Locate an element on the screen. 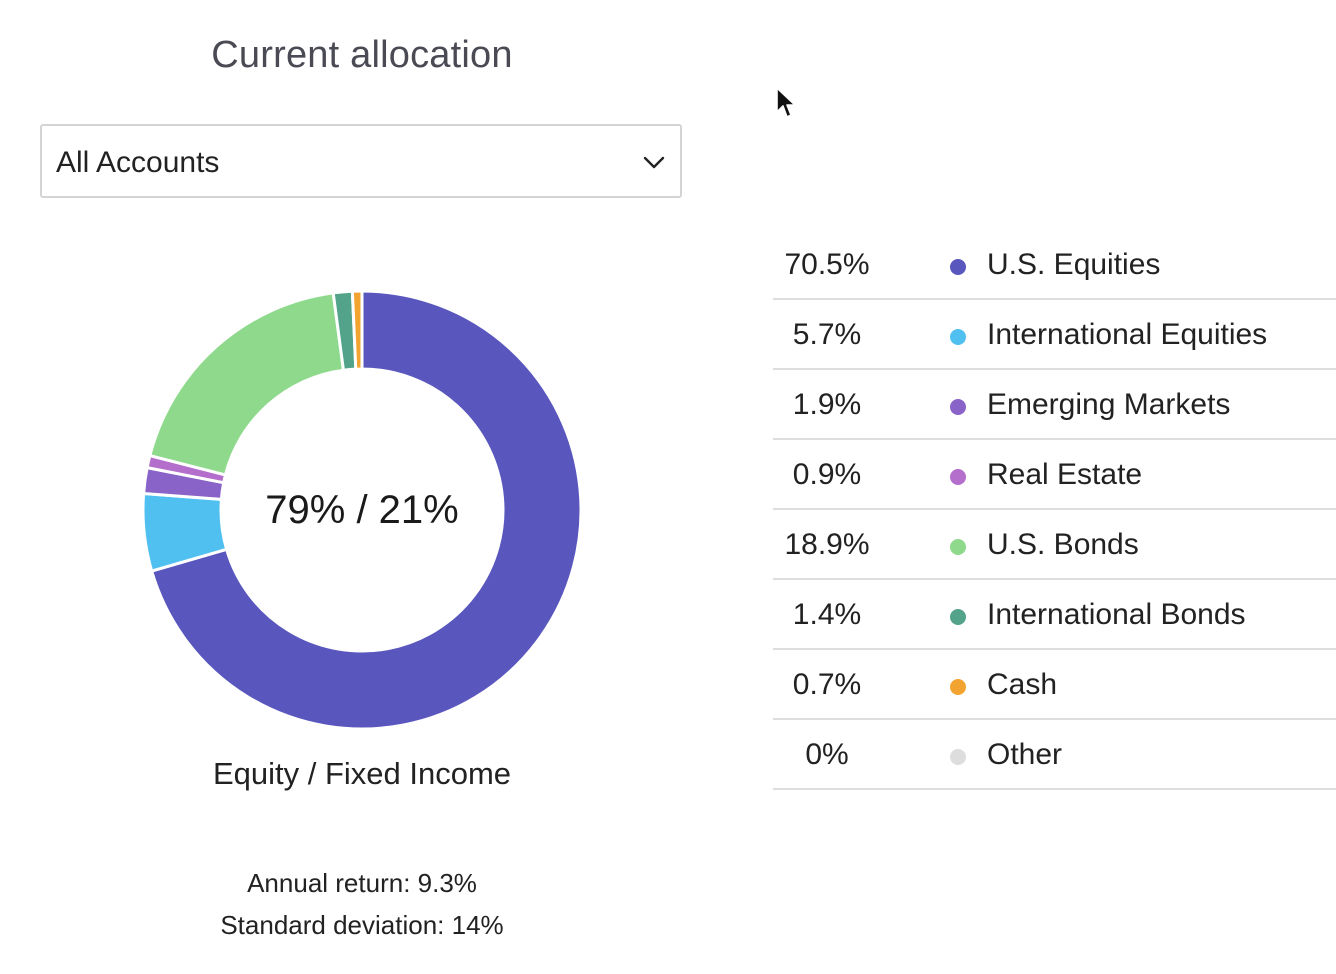 The width and height of the screenshot is (1336, 974). legend-row: 0% Other is located at coordinates (1054, 755).